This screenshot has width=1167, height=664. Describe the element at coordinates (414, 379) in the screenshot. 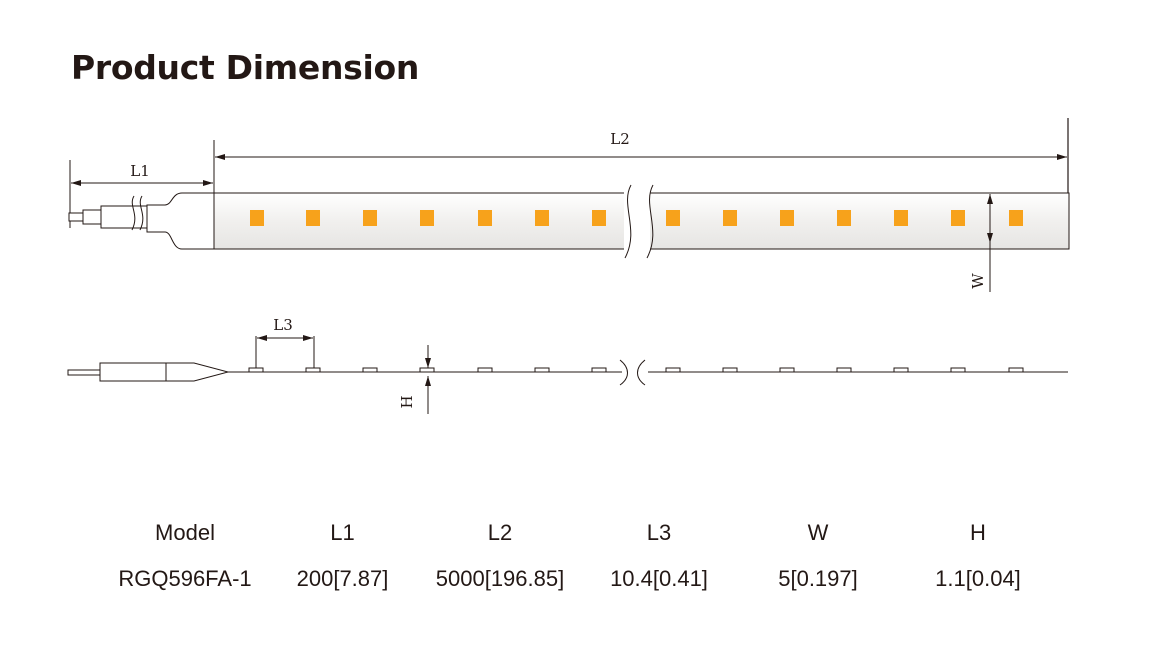

I see `h-dimension: H` at that location.